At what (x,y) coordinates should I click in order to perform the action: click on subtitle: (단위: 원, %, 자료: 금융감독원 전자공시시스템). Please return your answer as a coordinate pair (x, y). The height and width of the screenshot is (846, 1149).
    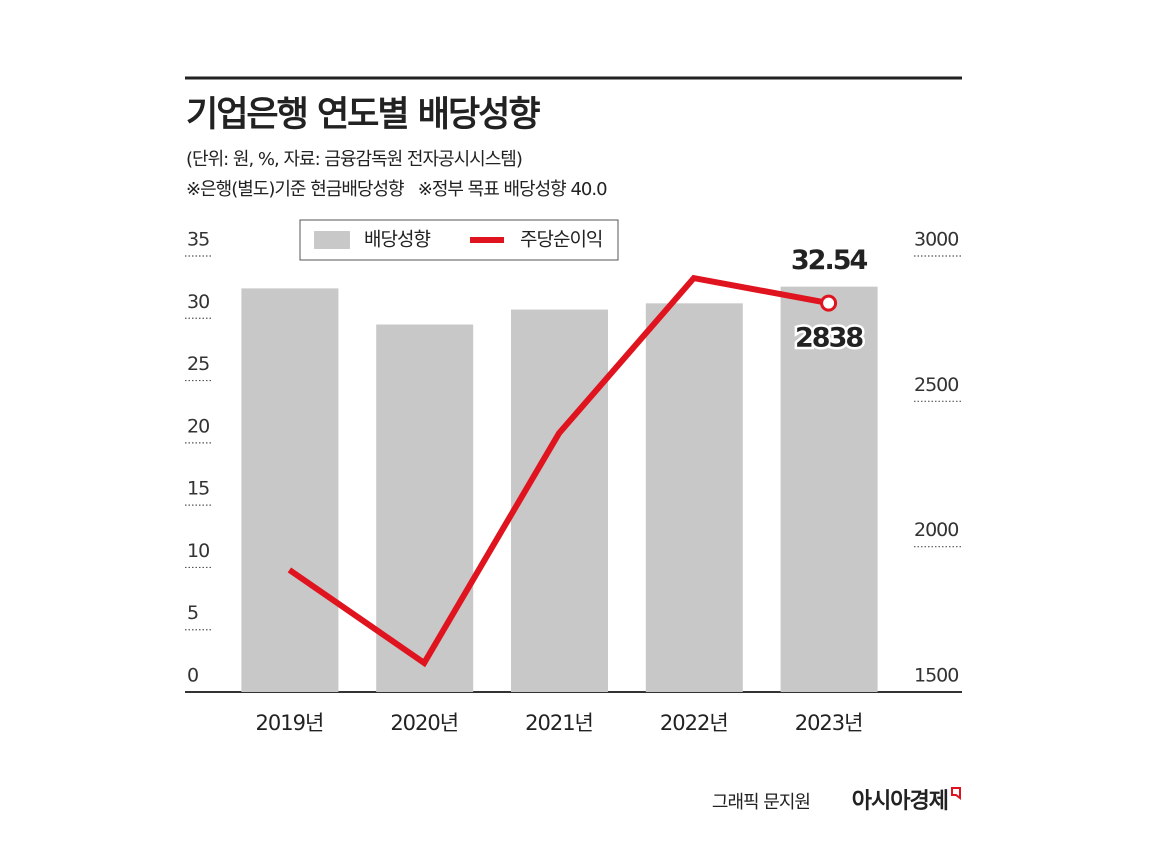
    Looking at the image, I should click on (354, 159).